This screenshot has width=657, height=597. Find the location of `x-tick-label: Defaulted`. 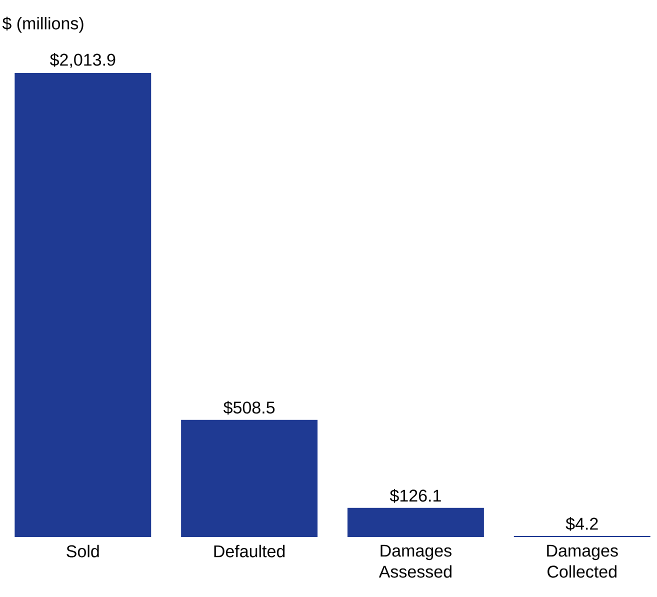

x-tick-label: Defaulted is located at coordinates (249, 551).